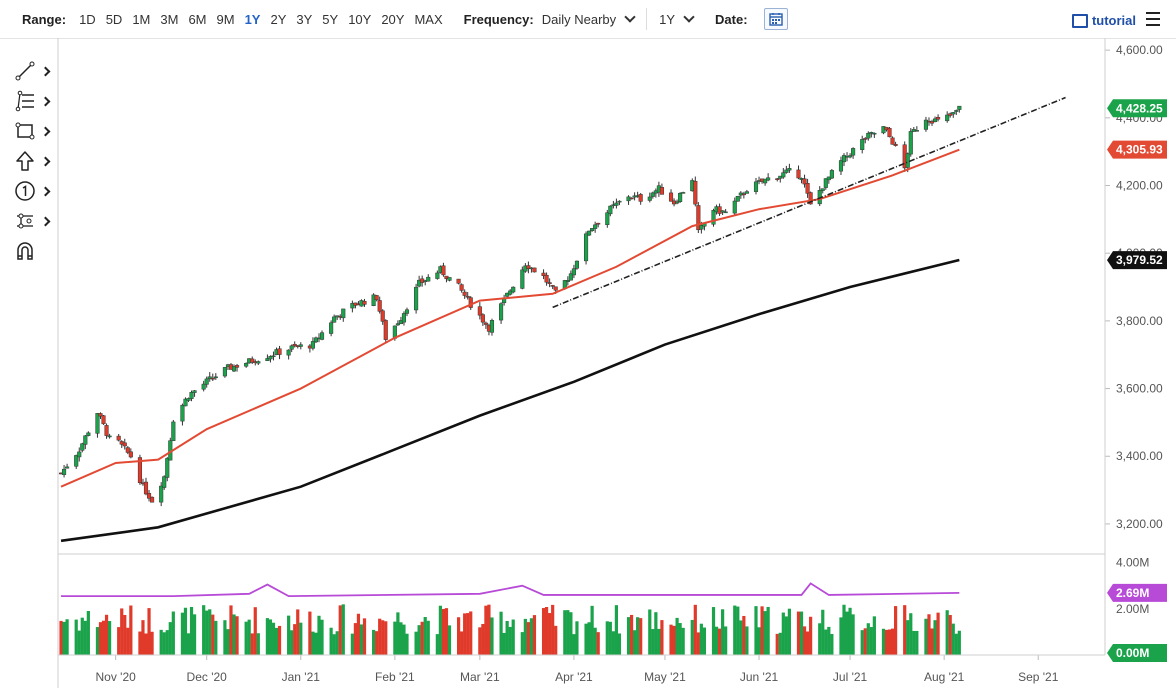 This screenshot has height=697, width=1176. I want to click on tool-counter, so click(34, 191).